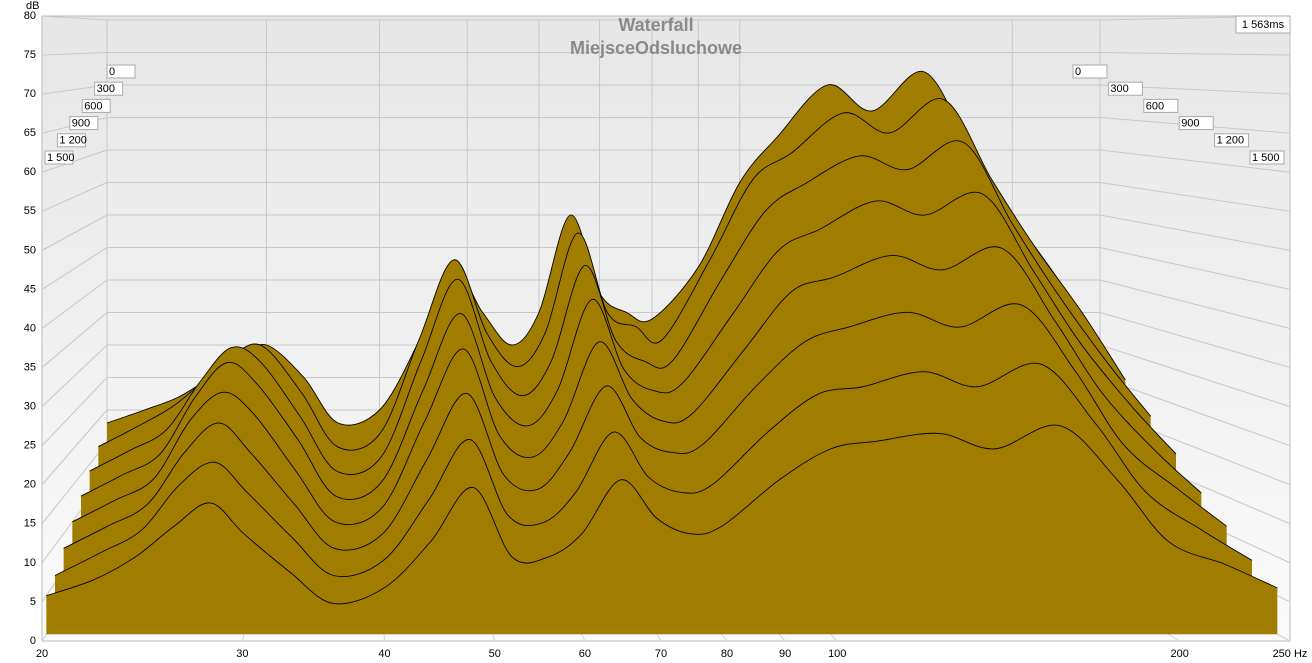  I want to click on x-tick-label: 30, so click(242, 654).